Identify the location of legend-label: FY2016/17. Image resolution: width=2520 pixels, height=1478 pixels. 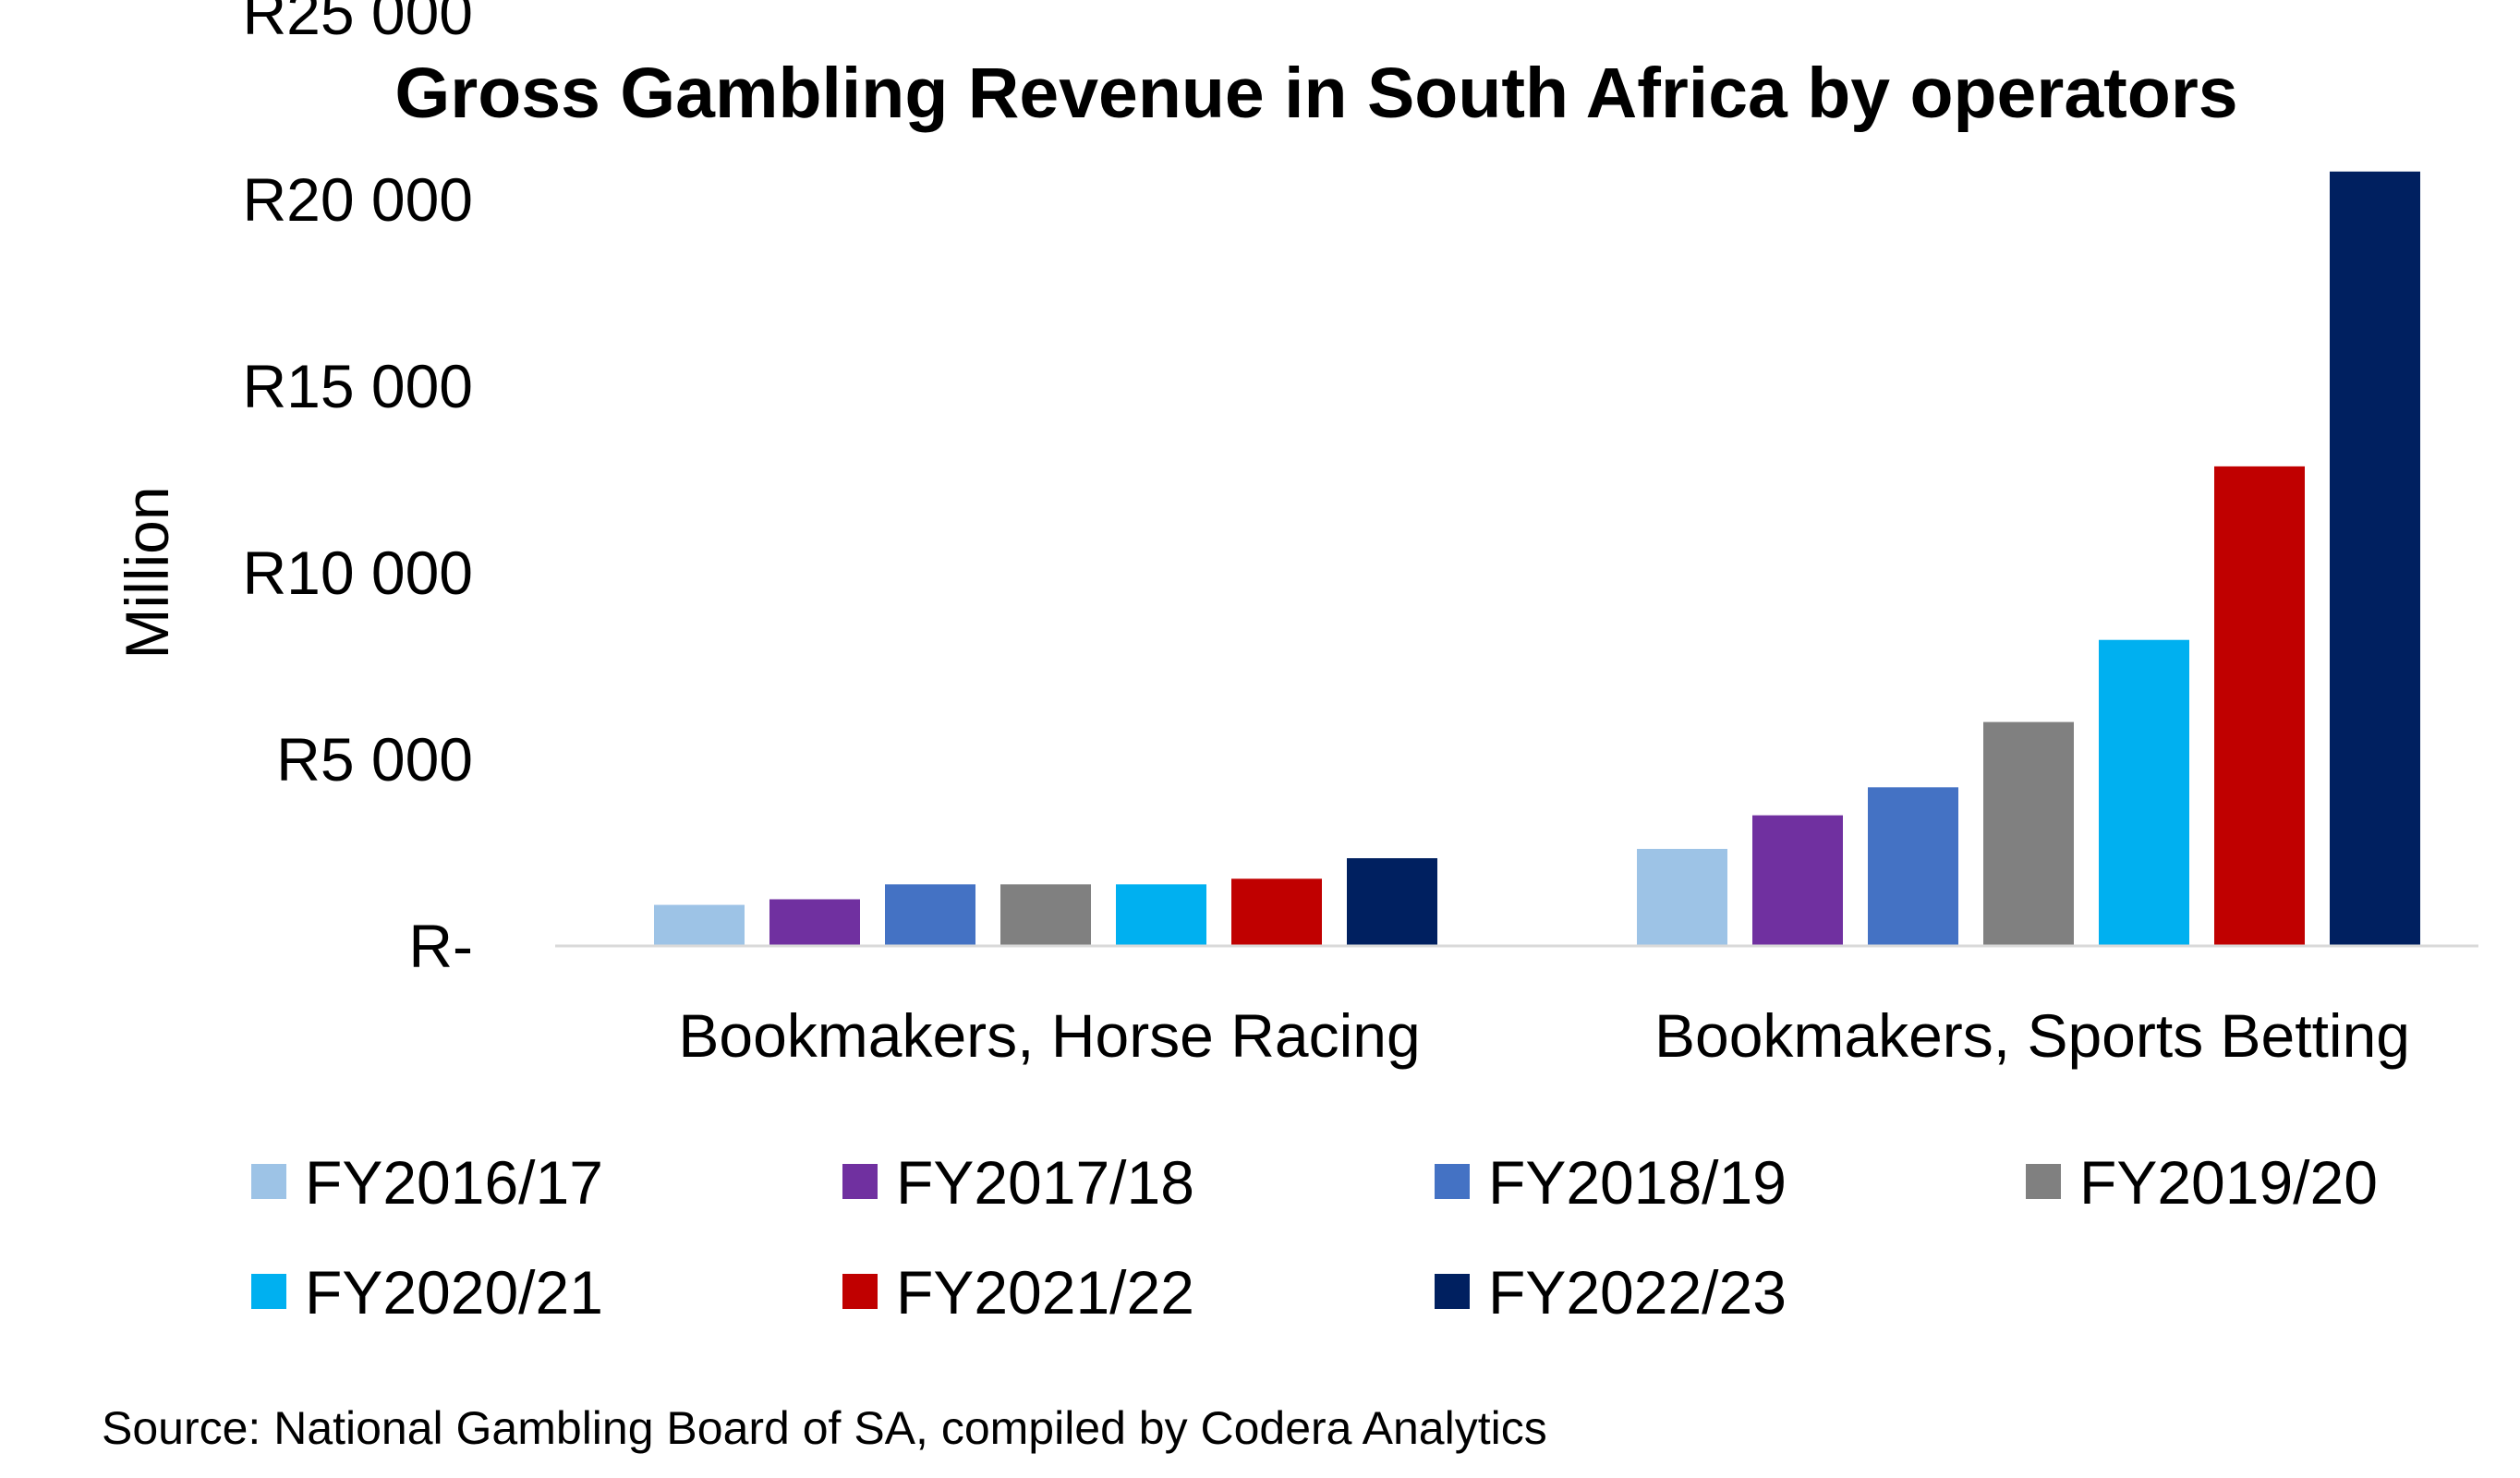
(454, 1182).